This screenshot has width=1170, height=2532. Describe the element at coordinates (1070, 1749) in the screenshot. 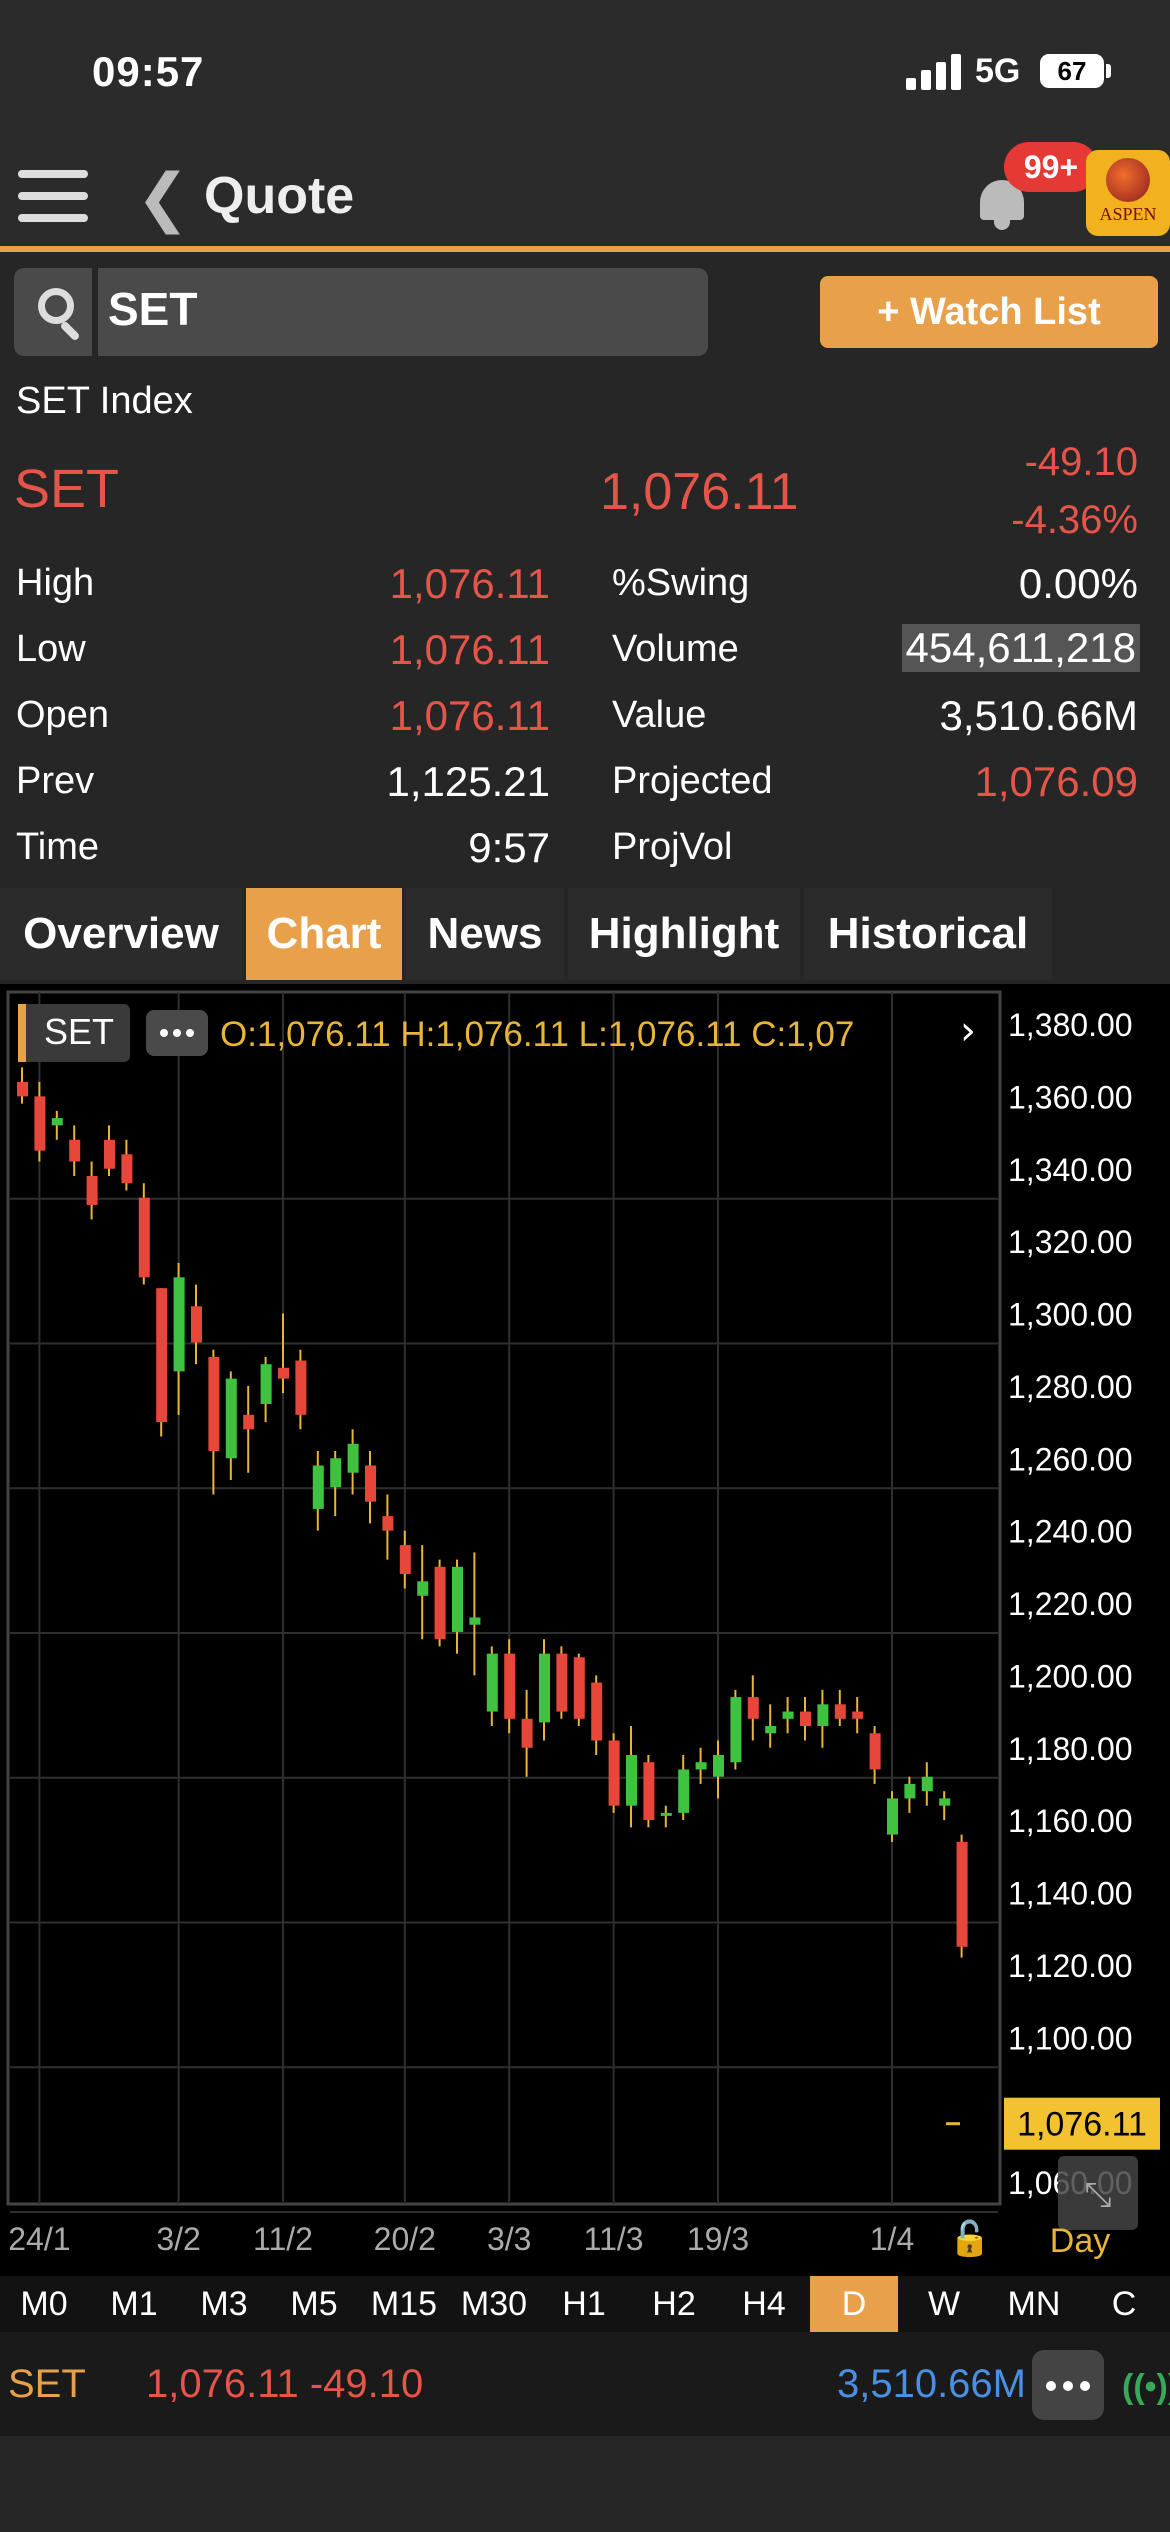

I see `y-tick-label: 1,180.00` at that location.